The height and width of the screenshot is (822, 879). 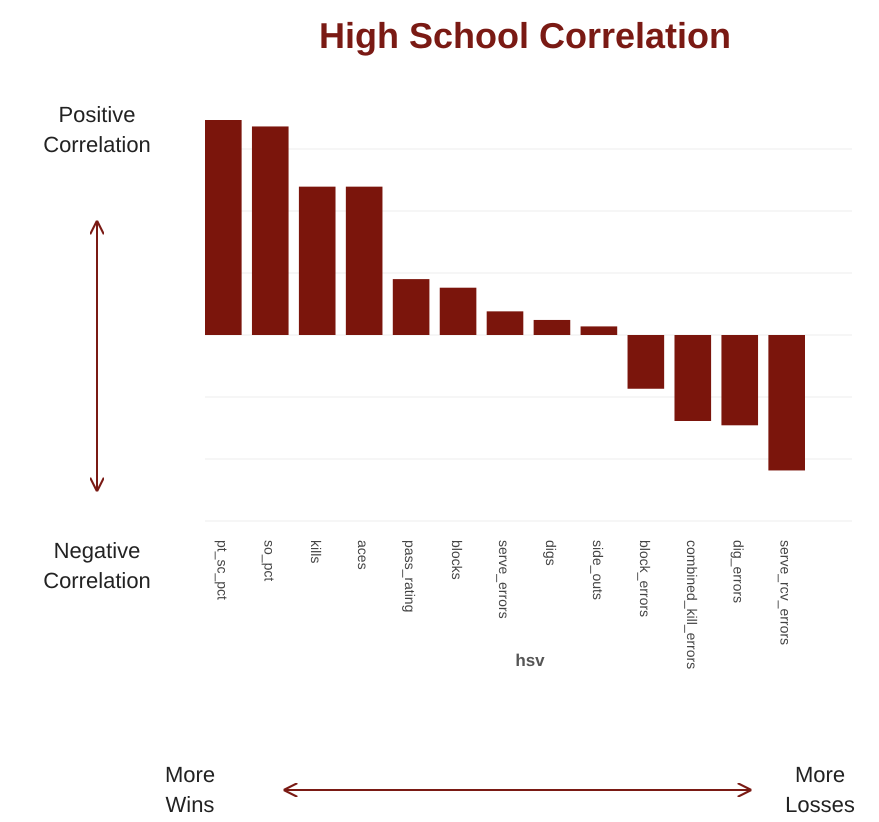 What do you see at coordinates (410, 576) in the screenshot?
I see `x-tick-label: pass_rating` at bounding box center [410, 576].